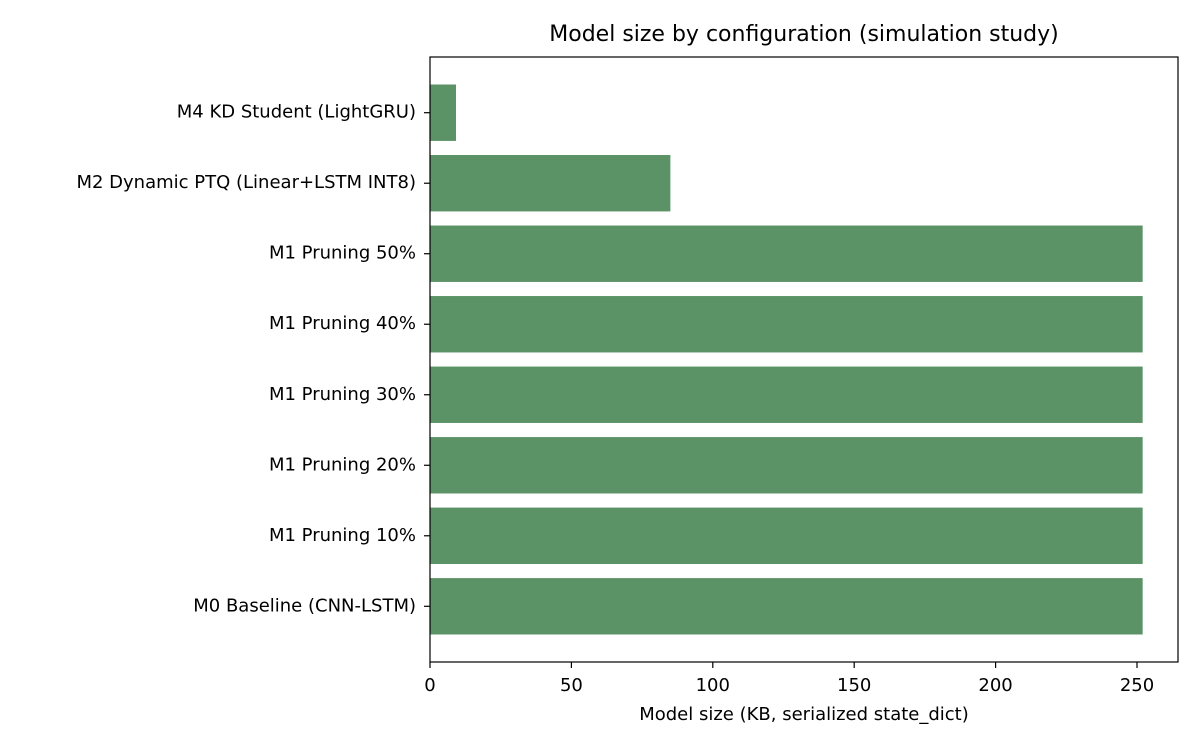  What do you see at coordinates (296, 112) in the screenshot?
I see `y-tick-label: M4 KD Student (LightGRU)` at bounding box center [296, 112].